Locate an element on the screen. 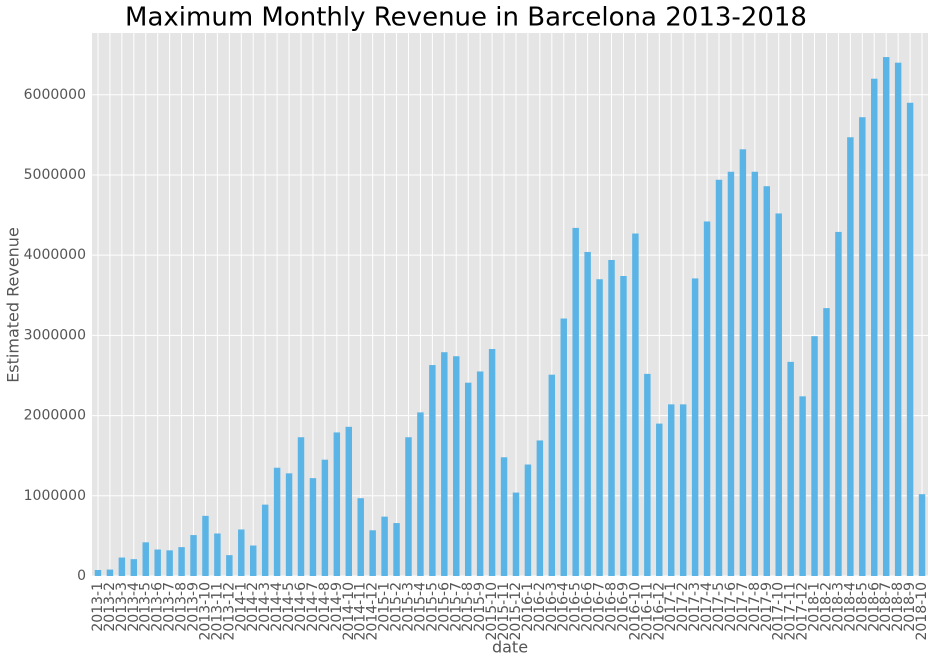 This screenshot has height=663, width=938. x-tick-label: 2014-2 is located at coordinates (253, 607).